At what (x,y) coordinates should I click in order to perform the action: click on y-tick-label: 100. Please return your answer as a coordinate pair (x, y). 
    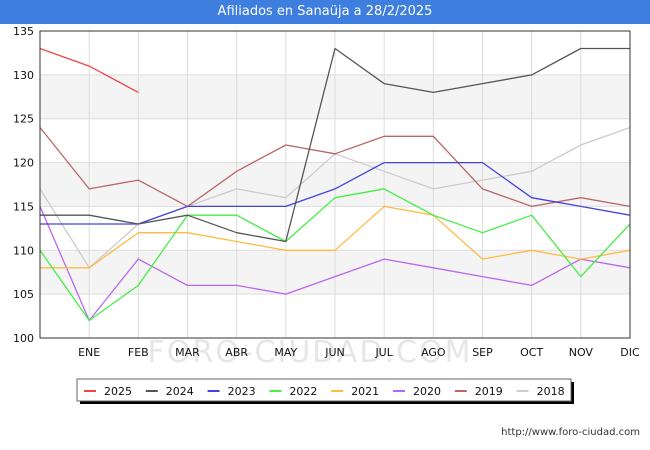
    Looking at the image, I should click on (23, 338).